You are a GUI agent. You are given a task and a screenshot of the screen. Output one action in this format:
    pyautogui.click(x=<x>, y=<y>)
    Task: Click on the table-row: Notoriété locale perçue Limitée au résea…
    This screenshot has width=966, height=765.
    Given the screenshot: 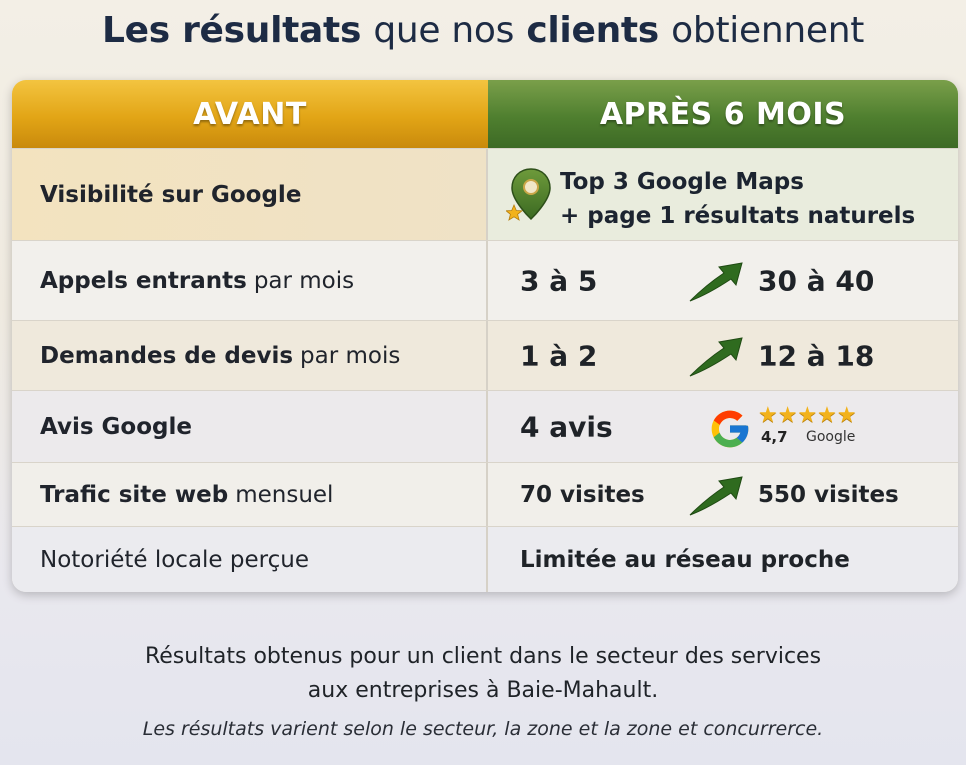 What is the action you would take?
    pyautogui.click(x=485, y=559)
    